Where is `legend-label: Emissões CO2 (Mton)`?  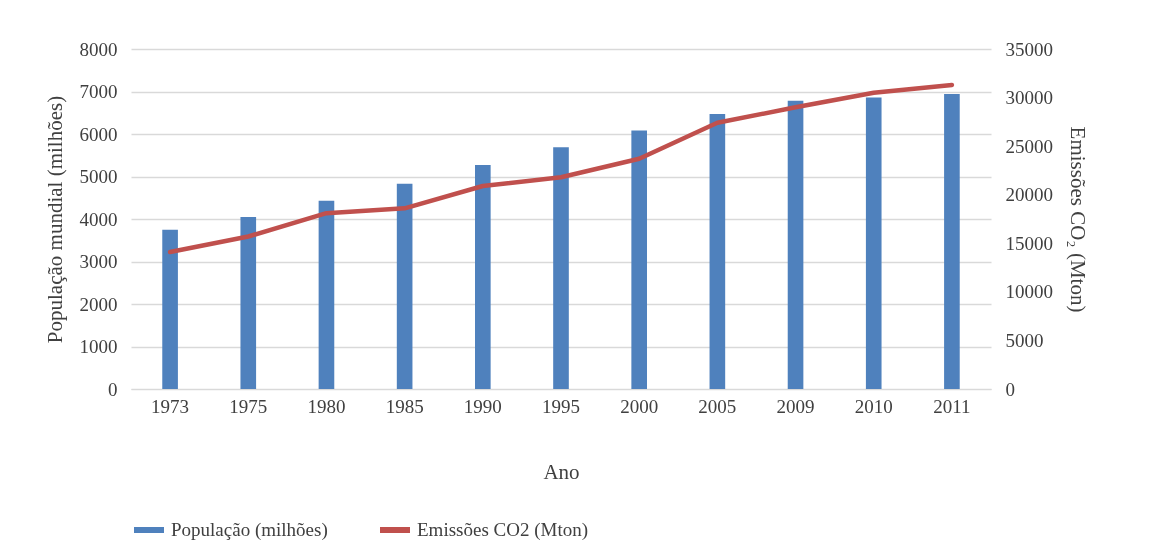
legend-label: Emissões CO2 (Mton) is located at coordinates (502, 530).